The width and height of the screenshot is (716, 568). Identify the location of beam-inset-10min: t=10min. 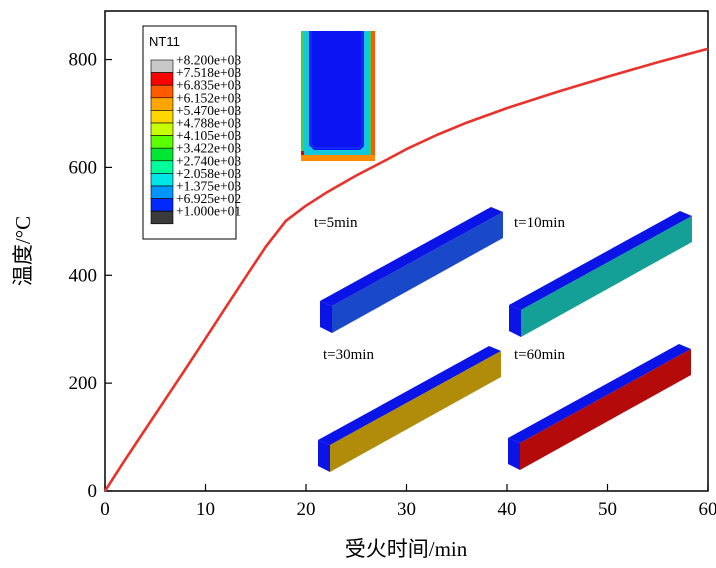
(600, 274).